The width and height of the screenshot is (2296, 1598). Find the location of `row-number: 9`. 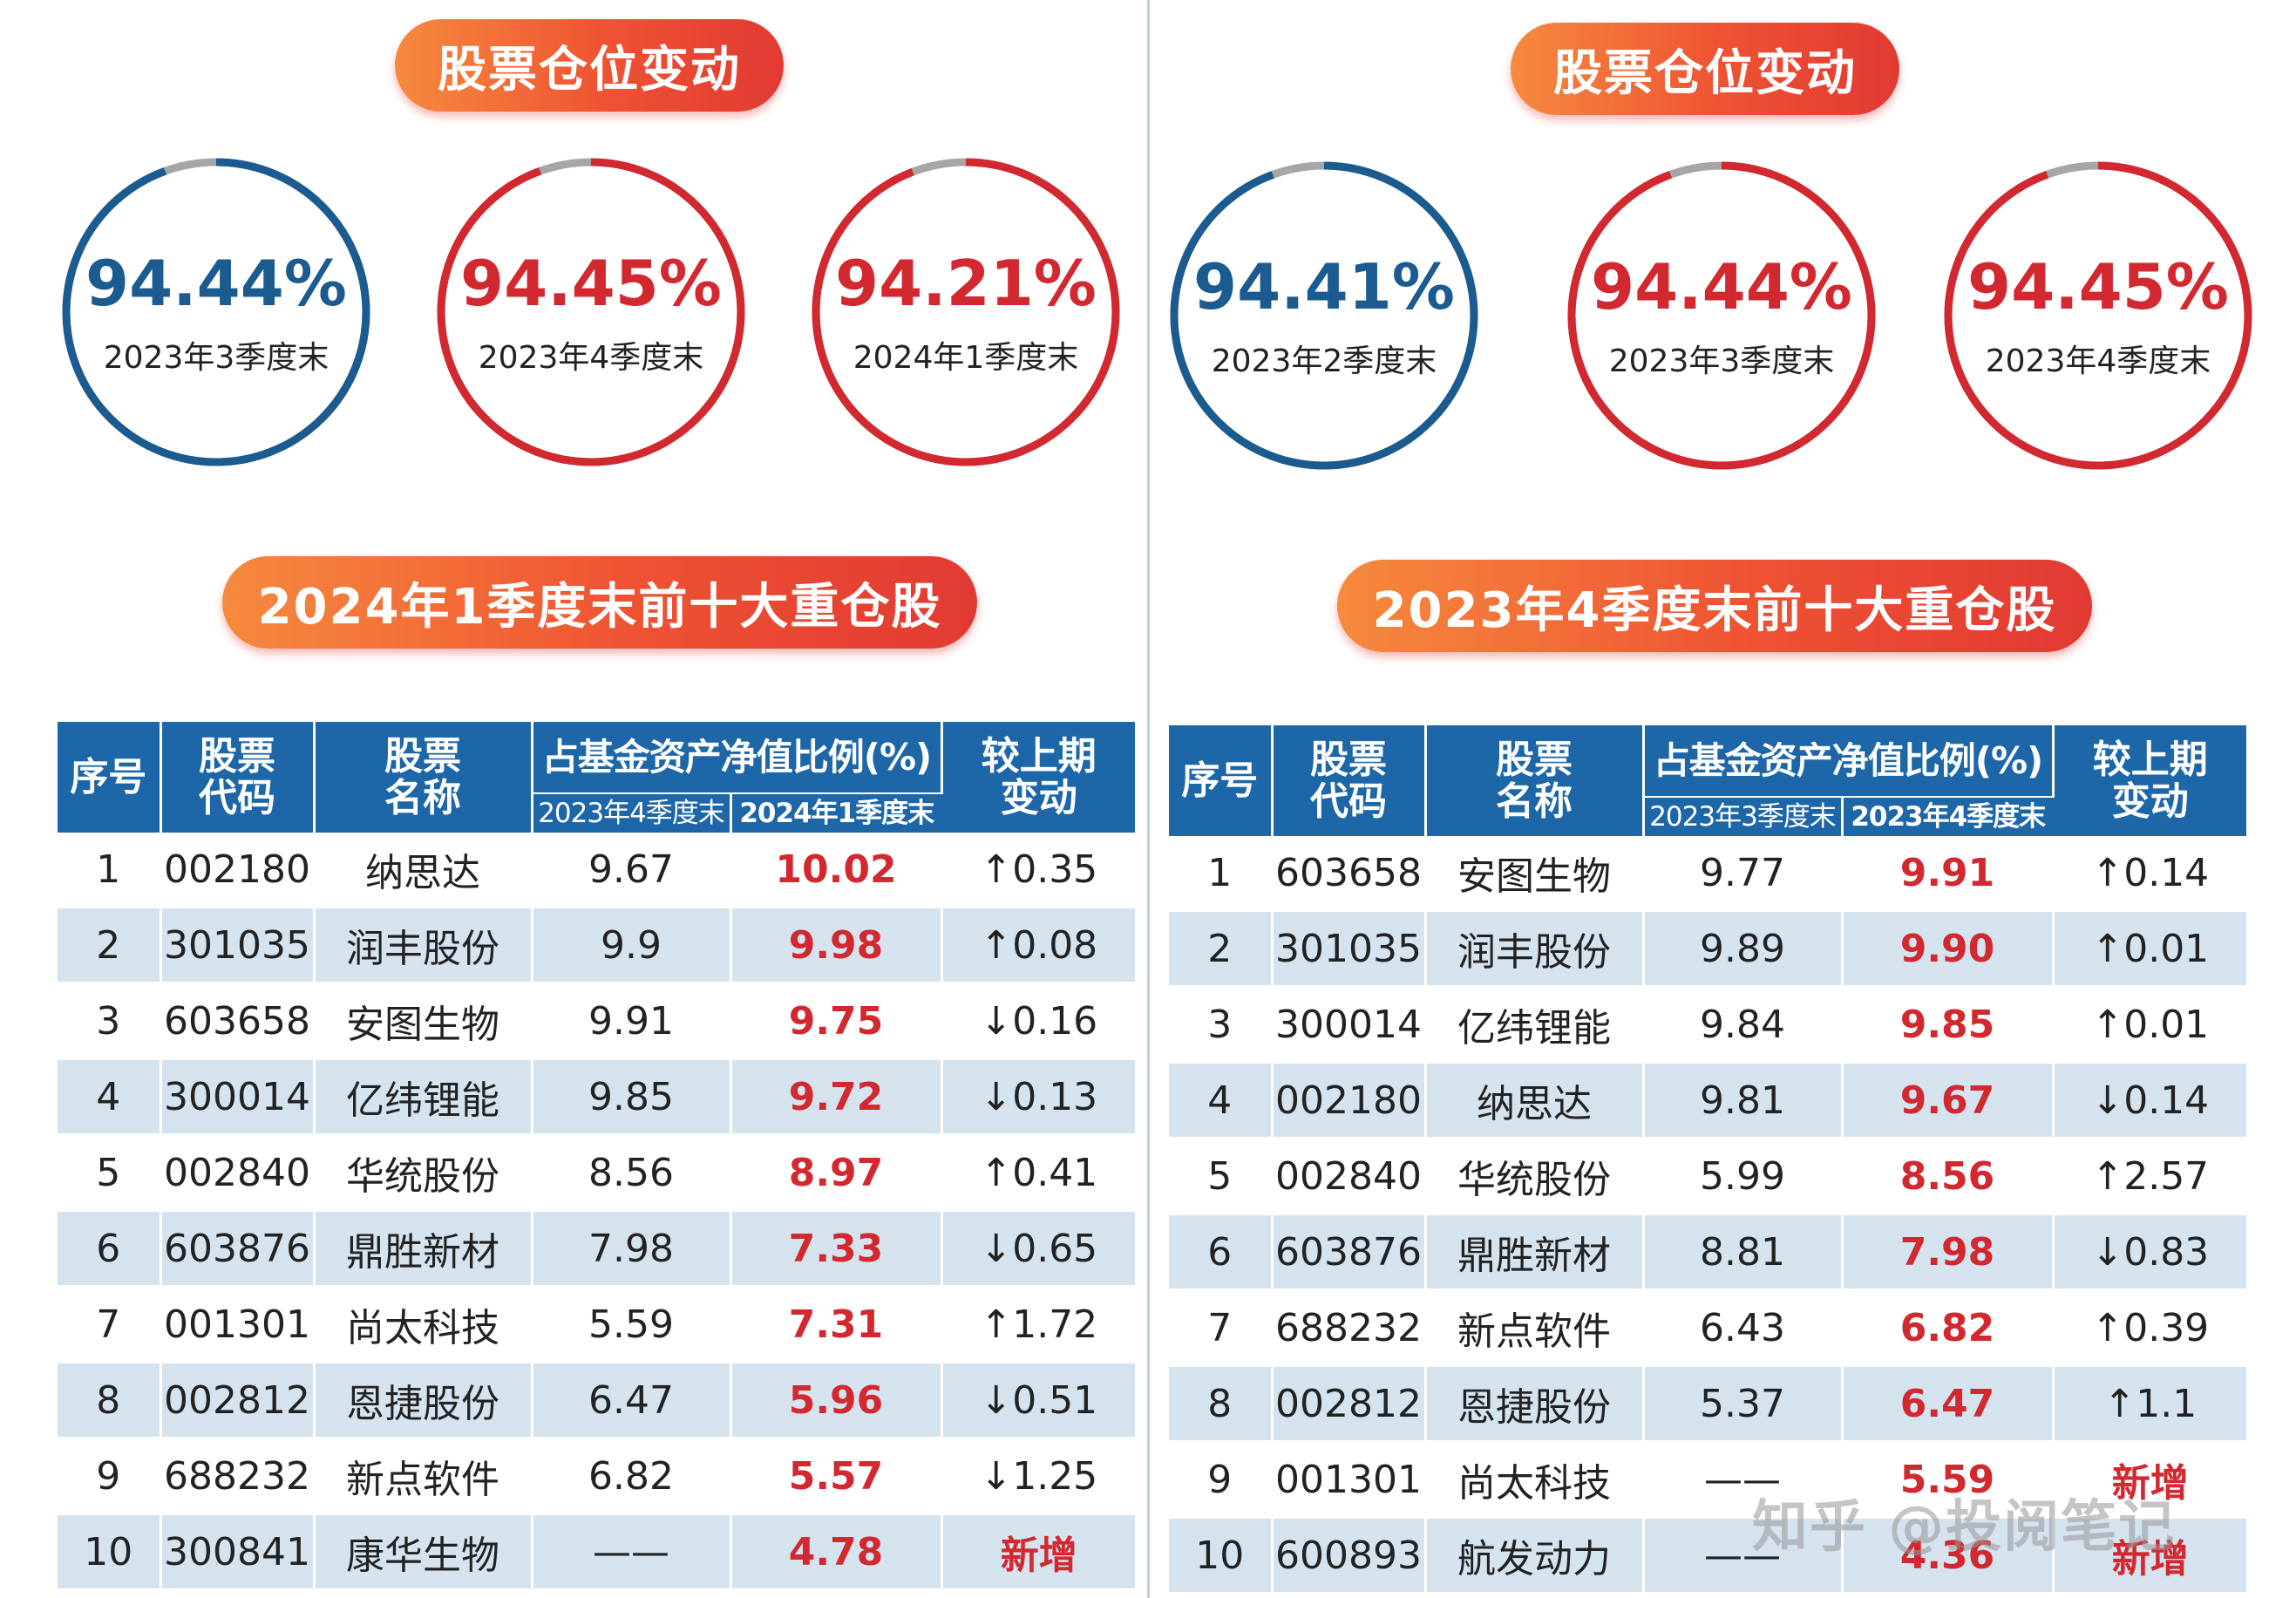

row-number: 9 is located at coordinates (1221, 1480).